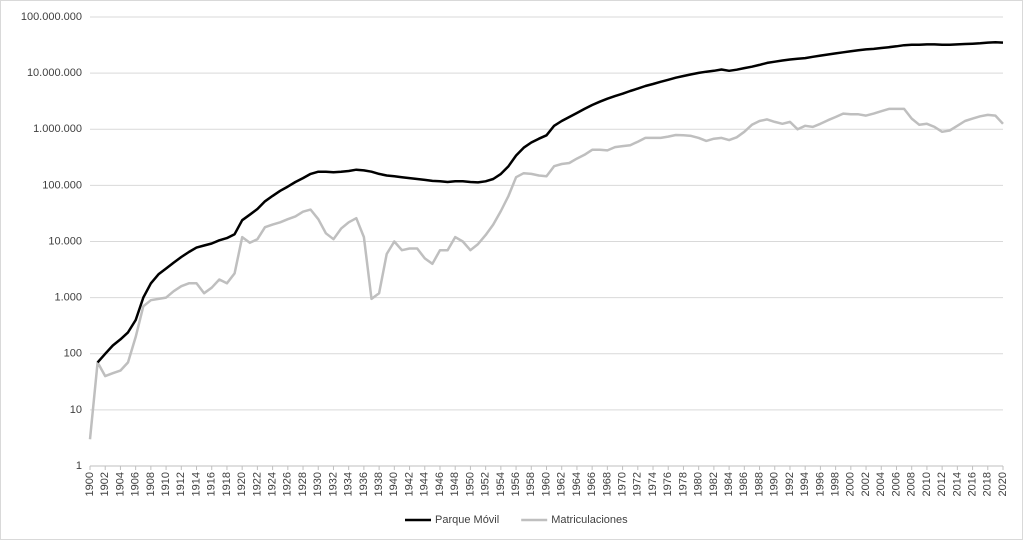 This screenshot has width=1024, height=541. What do you see at coordinates (516, 484) in the screenshot?
I see `x-tick-label: 1956` at bounding box center [516, 484].